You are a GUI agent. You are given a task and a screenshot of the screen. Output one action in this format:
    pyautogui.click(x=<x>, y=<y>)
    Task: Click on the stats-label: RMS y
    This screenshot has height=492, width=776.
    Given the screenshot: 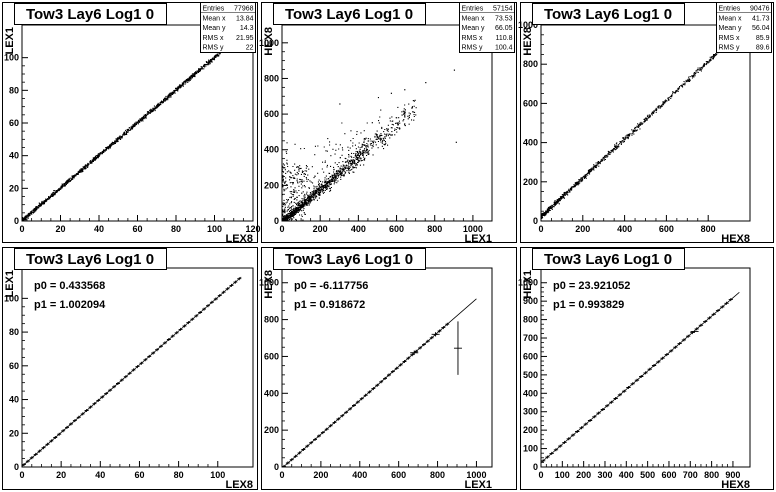 What is the action you would take?
    pyautogui.click(x=730, y=48)
    